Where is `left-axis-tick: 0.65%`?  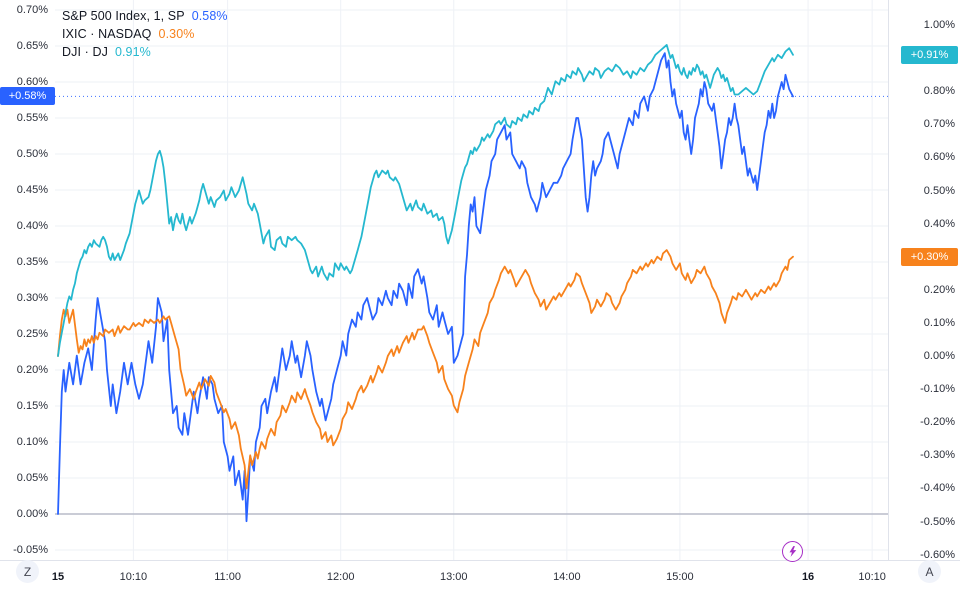 left-axis-tick: 0.65% is located at coordinates (32, 46).